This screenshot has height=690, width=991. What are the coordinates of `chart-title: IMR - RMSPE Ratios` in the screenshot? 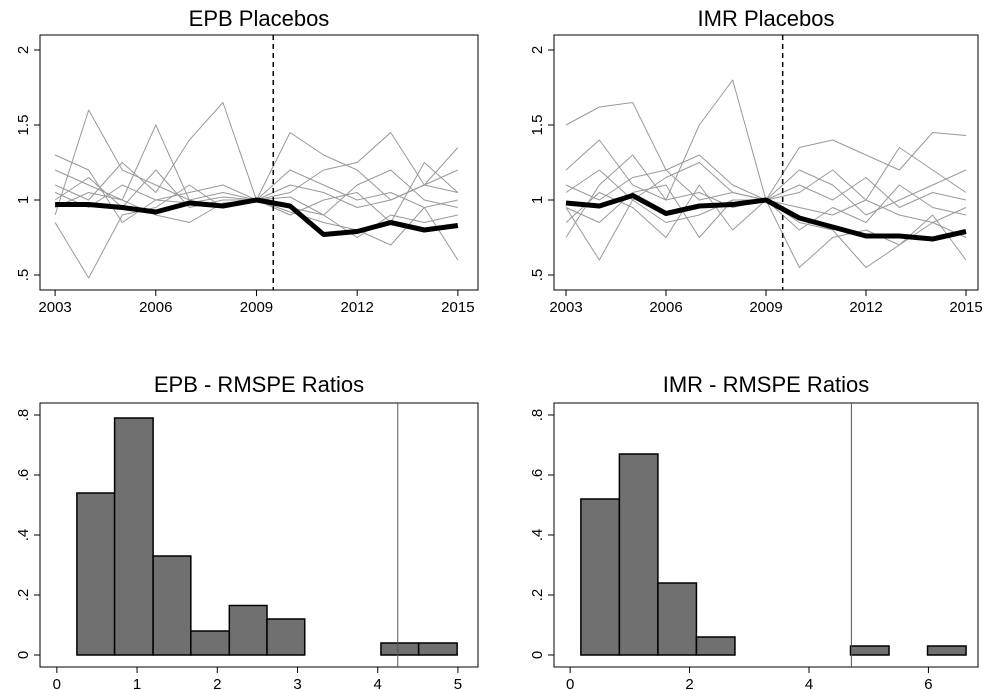 It's located at (766, 384).